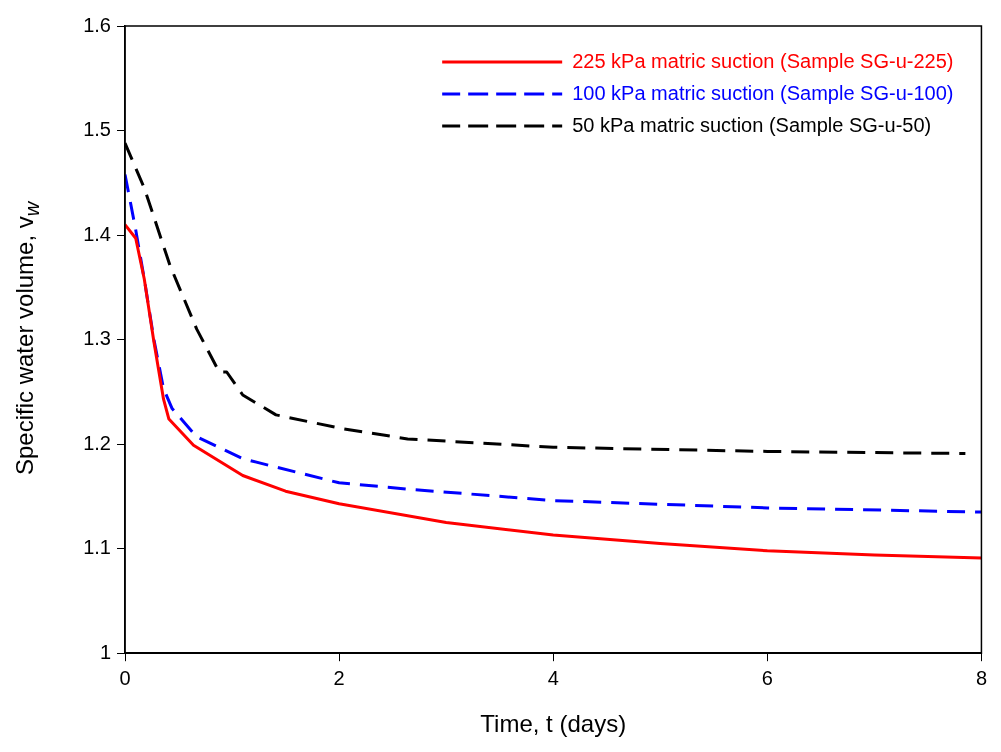 The image size is (1001, 752). I want to click on y-tick-label: 1.5, so click(97, 129).